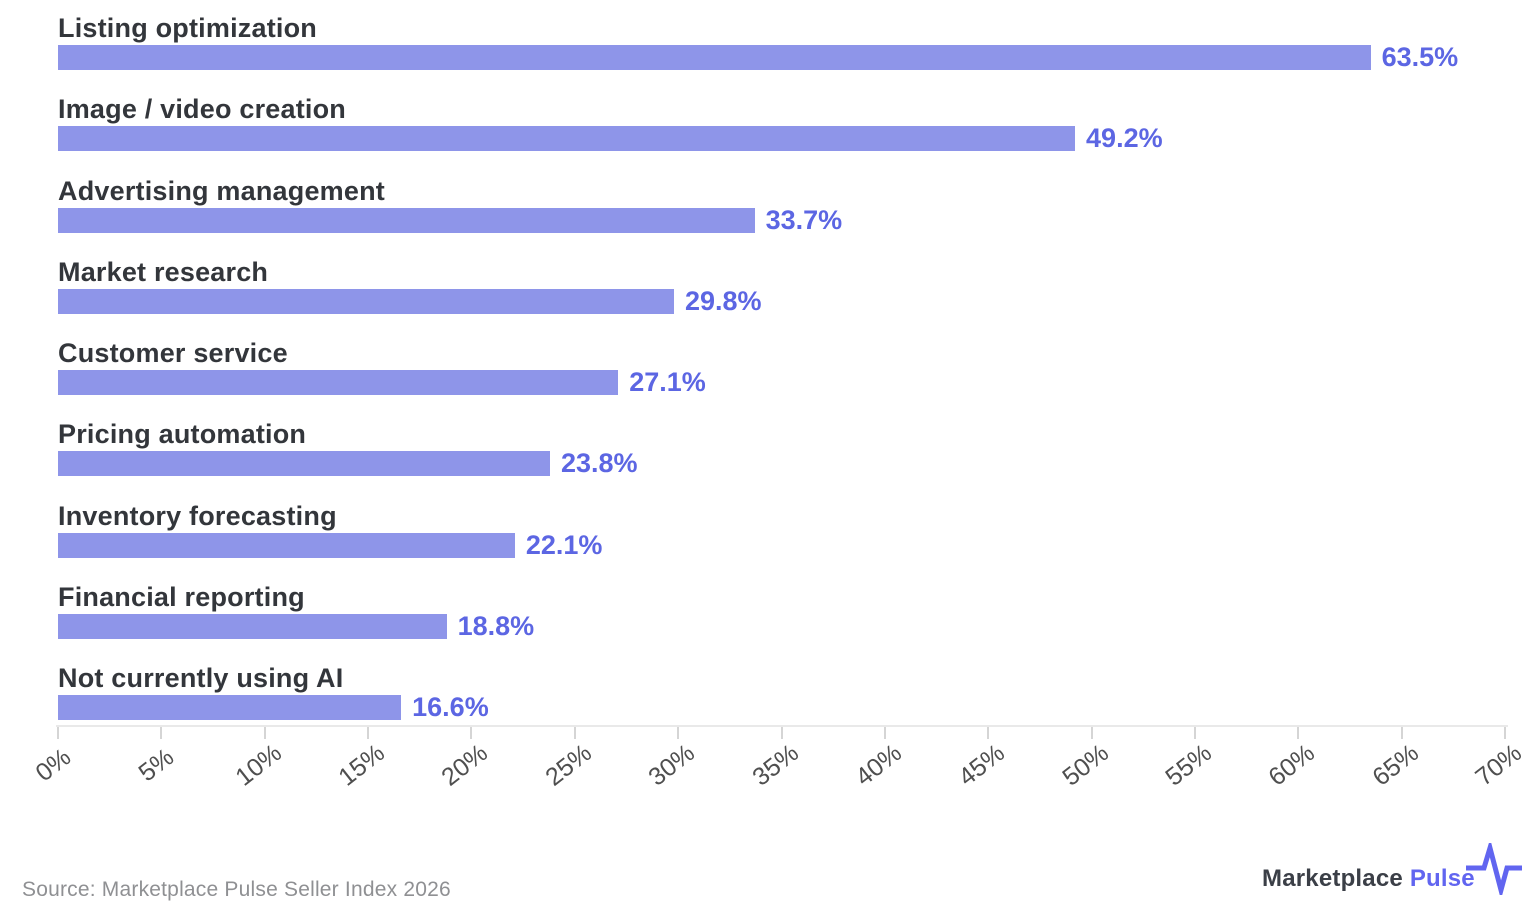  What do you see at coordinates (878, 765) in the screenshot?
I see `x-axis-tick-label: 40%` at bounding box center [878, 765].